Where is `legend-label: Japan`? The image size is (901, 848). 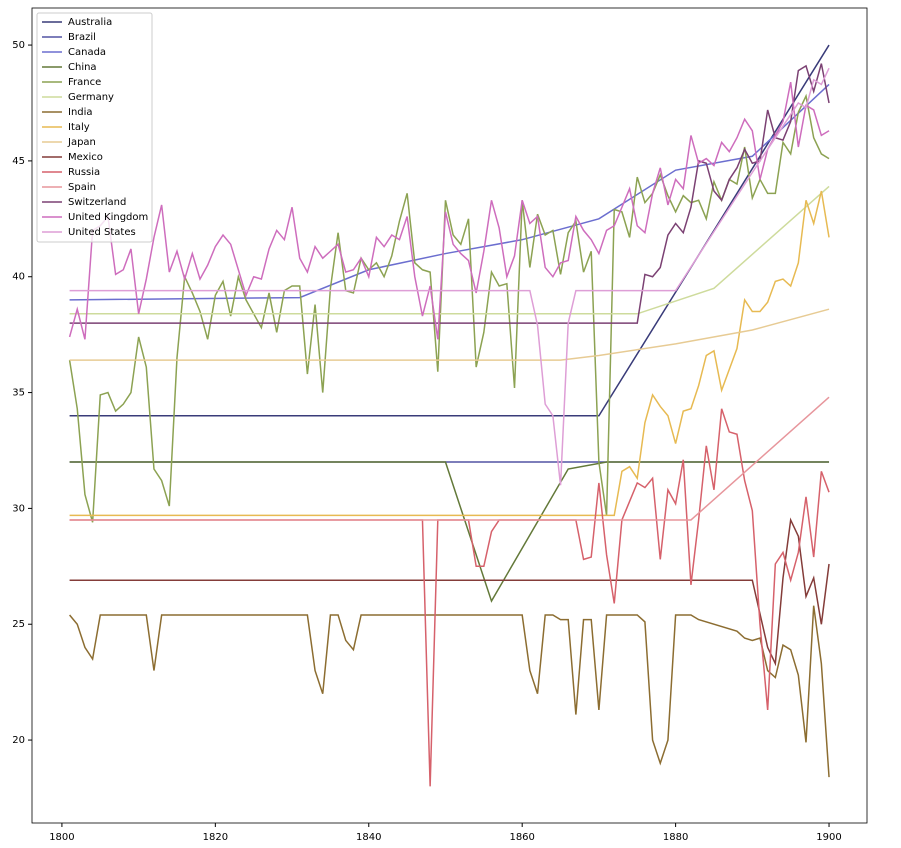
legend-label: Japan is located at coordinates (81, 142).